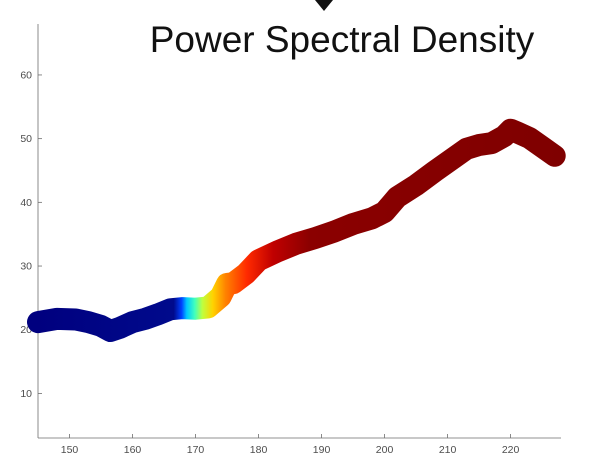 The image size is (610, 456). What do you see at coordinates (133, 450) in the screenshot?
I see `x-tick-label: 160` at bounding box center [133, 450].